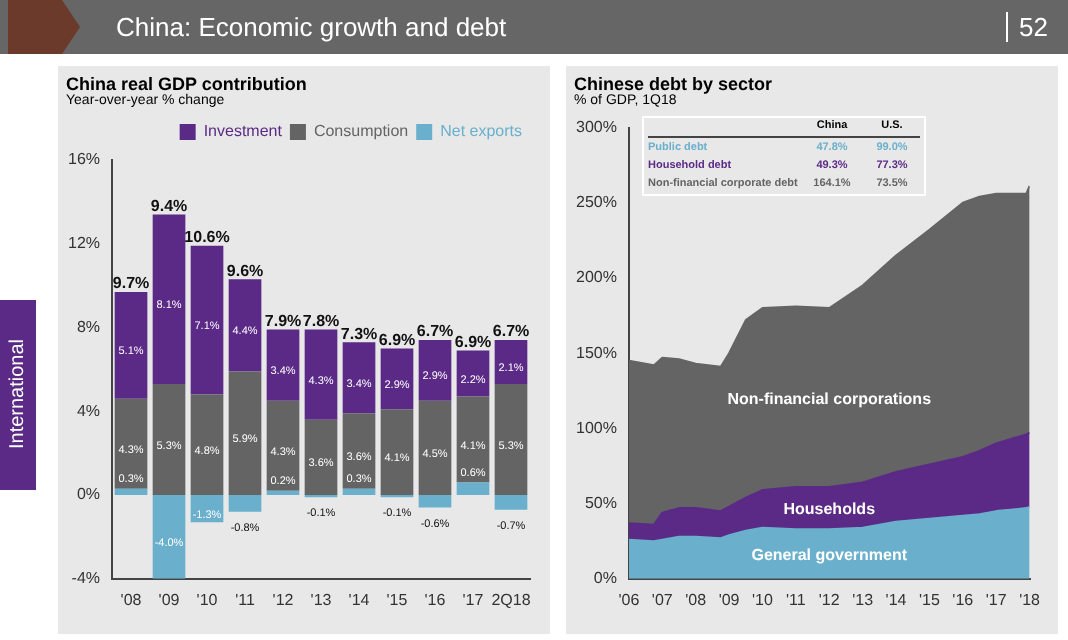 The height and width of the screenshot is (640, 1068). I want to click on total-label: 7.8%, so click(321, 321).